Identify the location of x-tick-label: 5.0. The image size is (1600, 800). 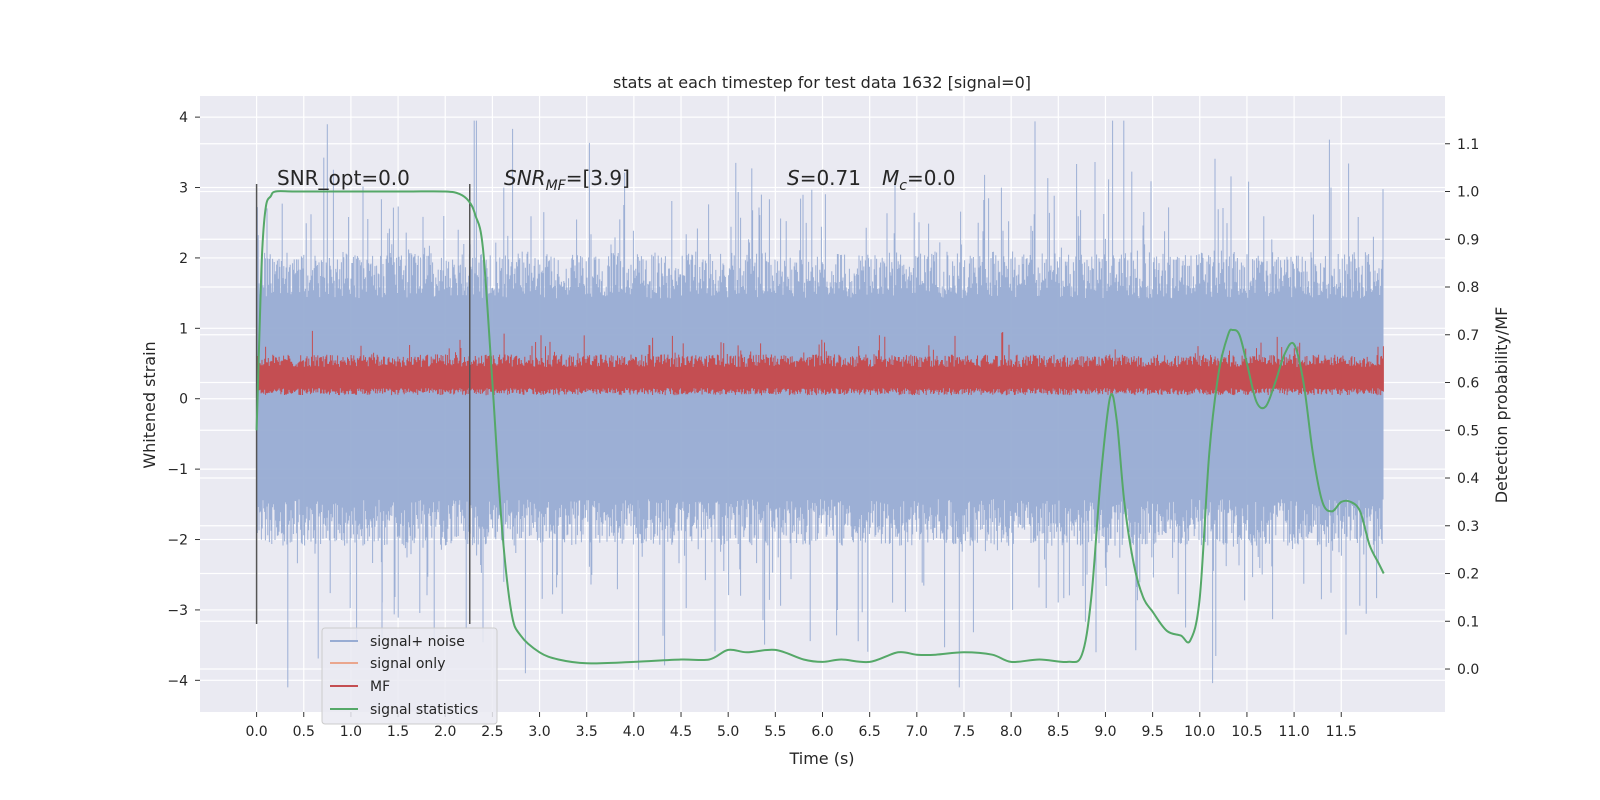
(728, 732).